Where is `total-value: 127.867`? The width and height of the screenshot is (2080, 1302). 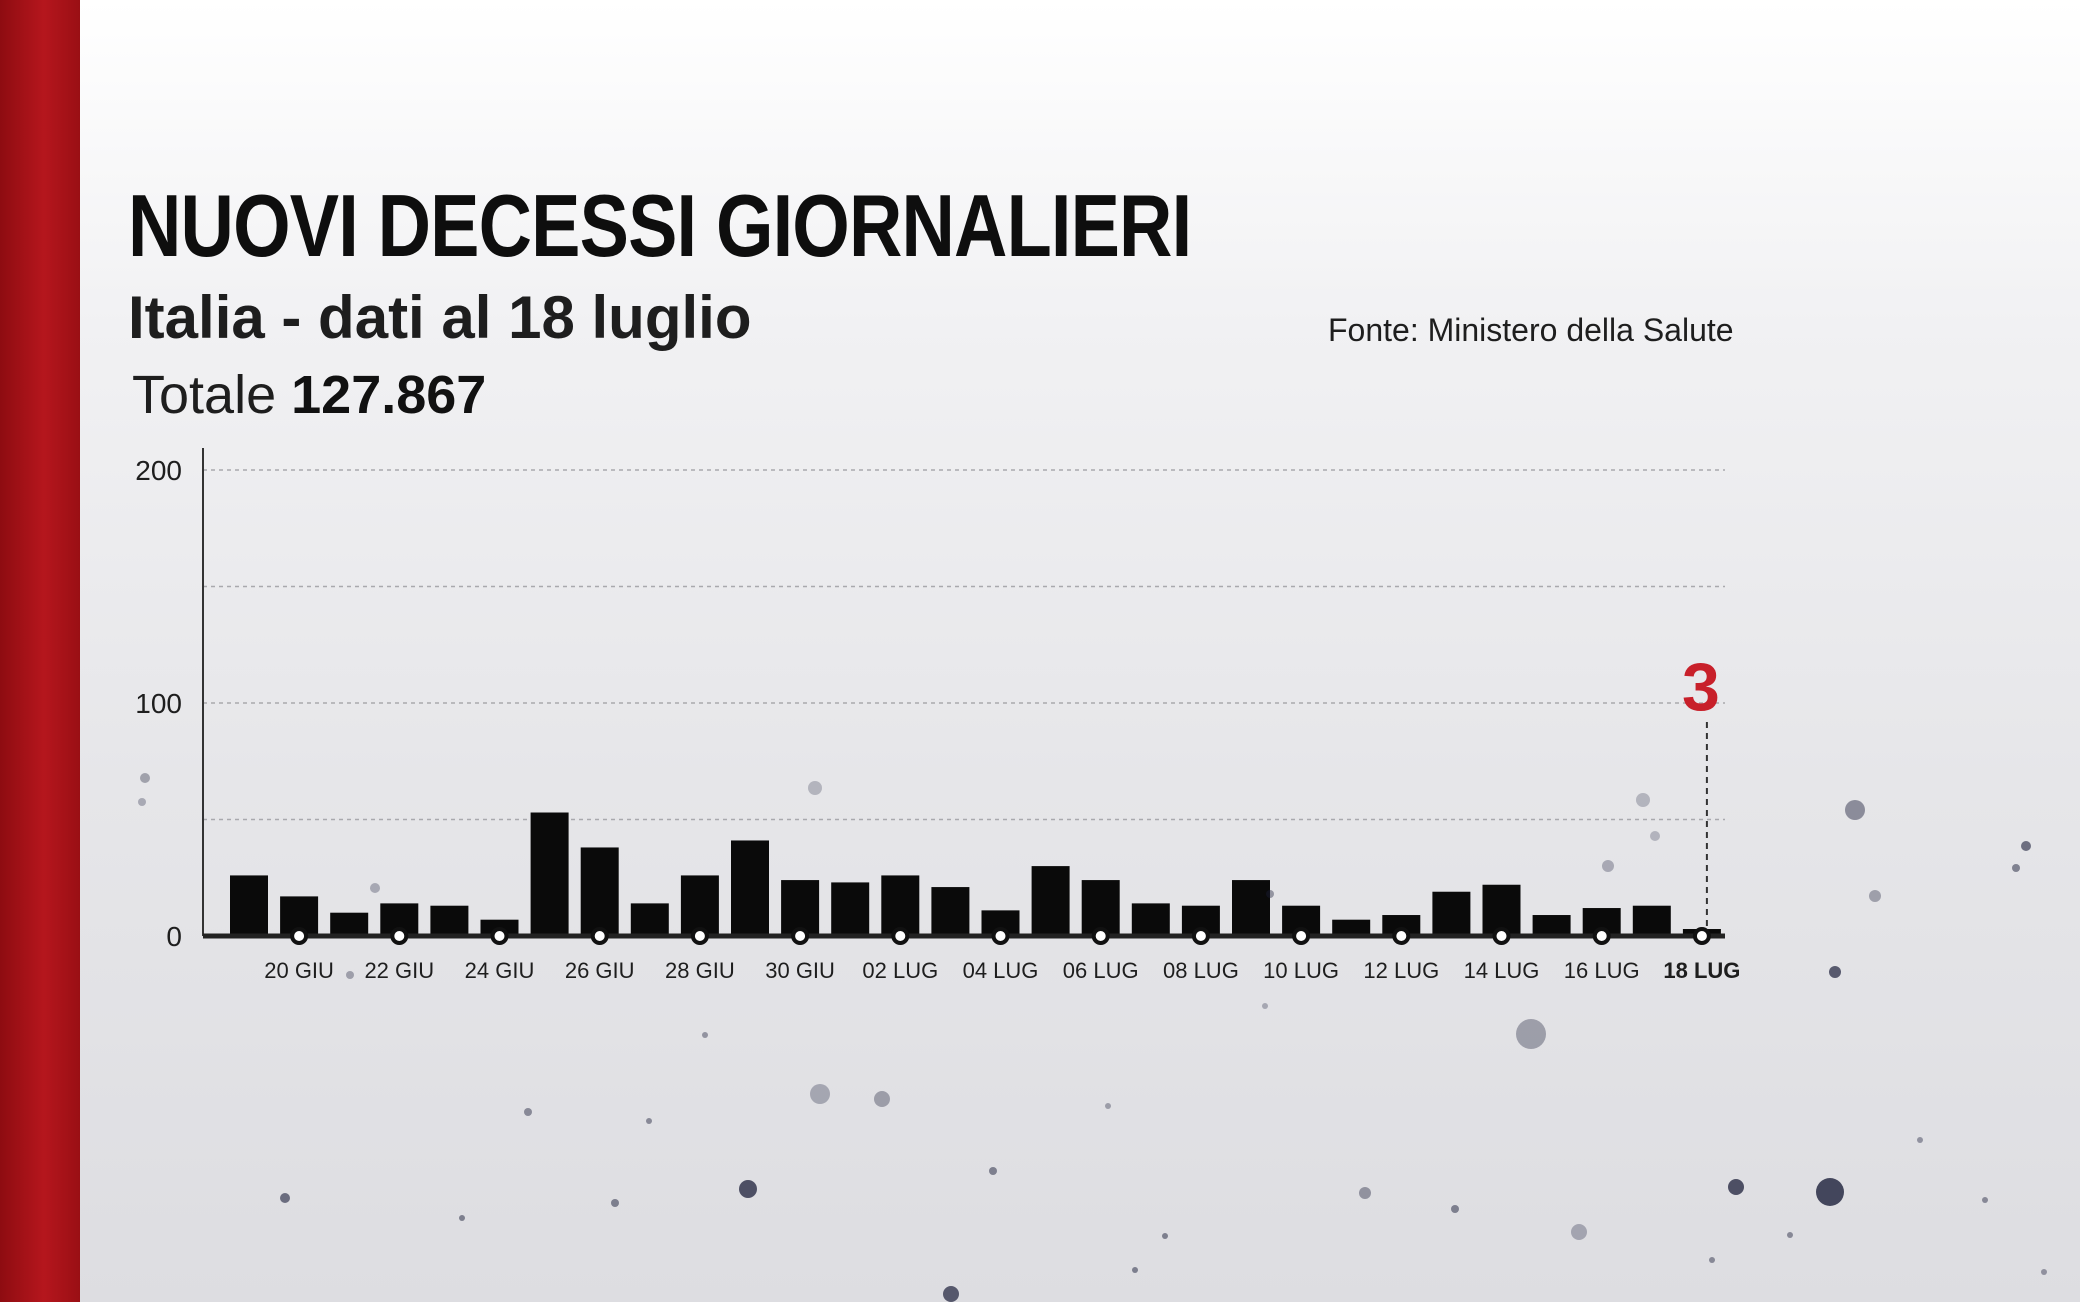
total-value: 127.867 is located at coordinates (389, 395).